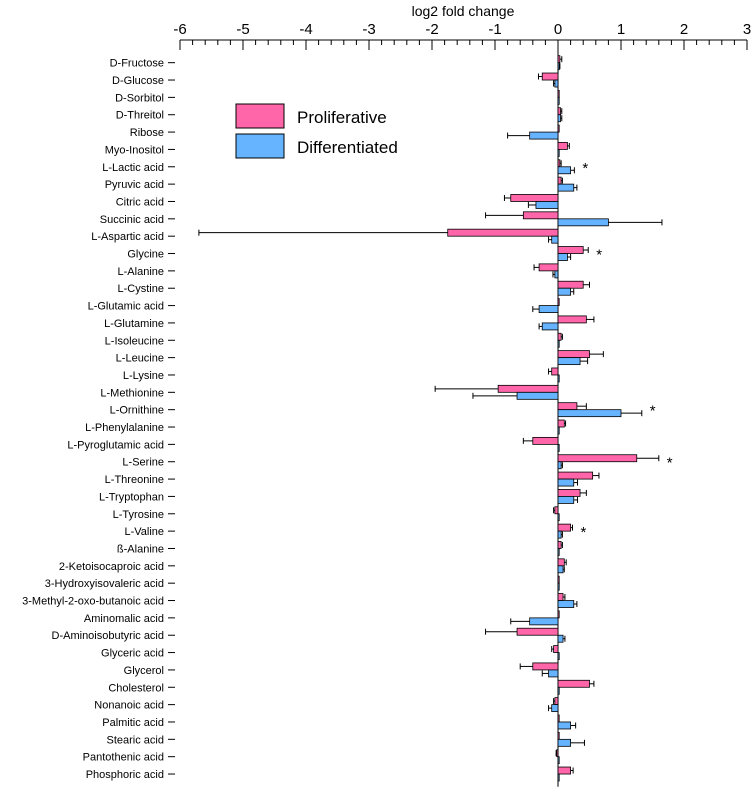 This screenshot has width=752, height=809. Describe the element at coordinates (115, 445) in the screenshot. I see `category-label: L-Pyroglutamic acid` at that location.